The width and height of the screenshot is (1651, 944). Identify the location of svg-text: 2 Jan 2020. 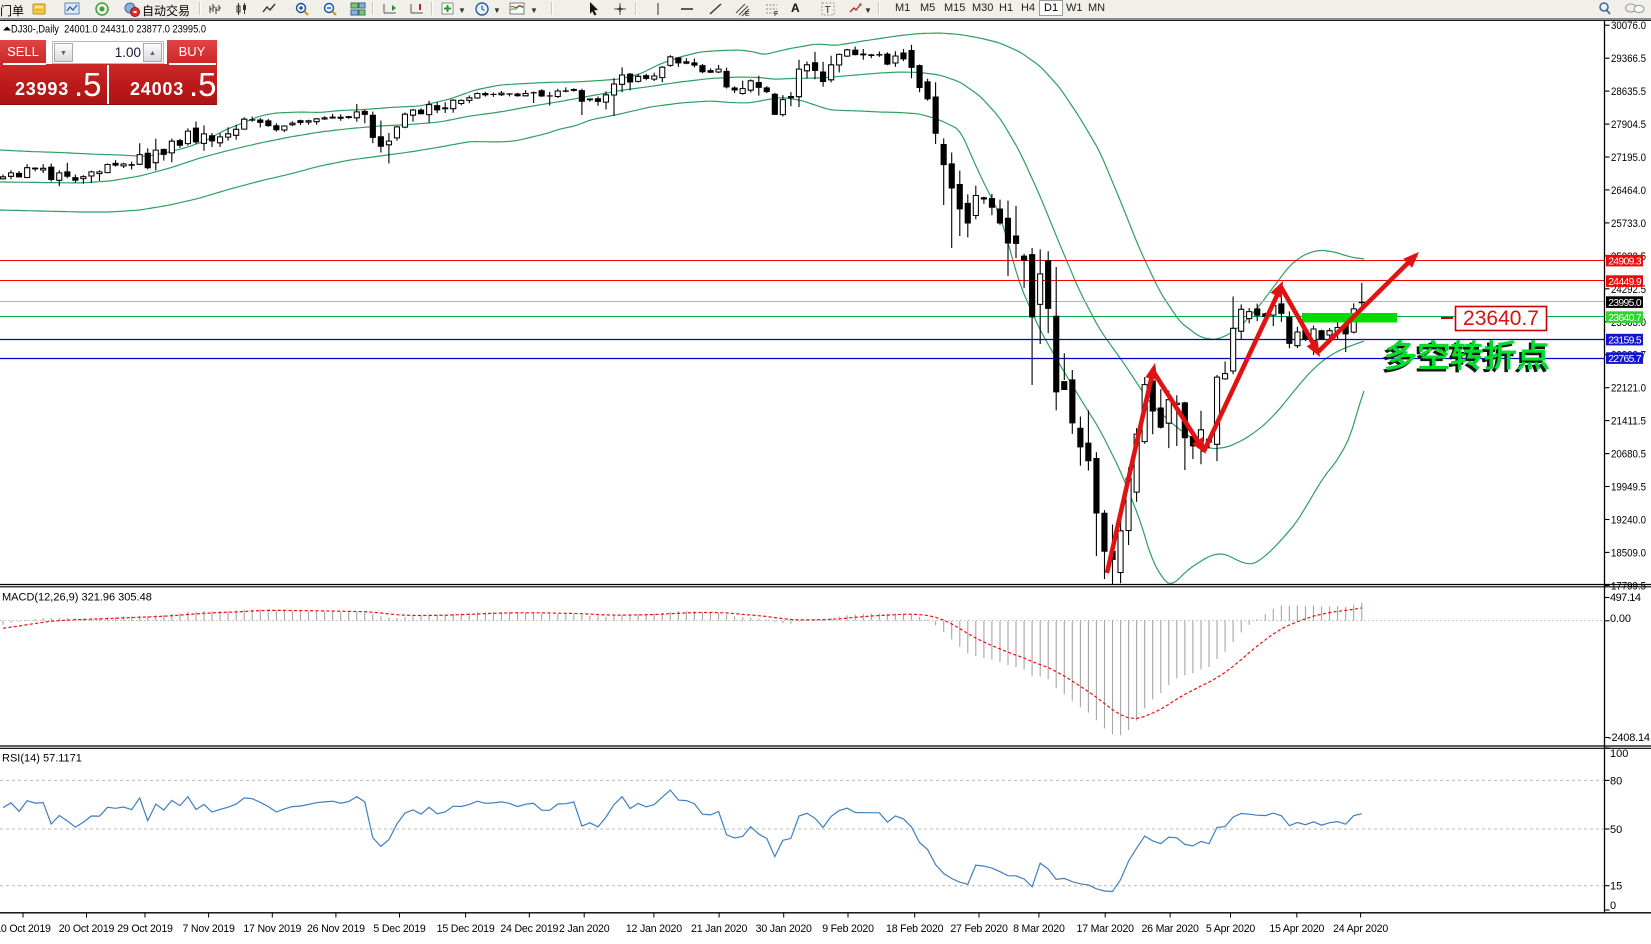
(584, 929).